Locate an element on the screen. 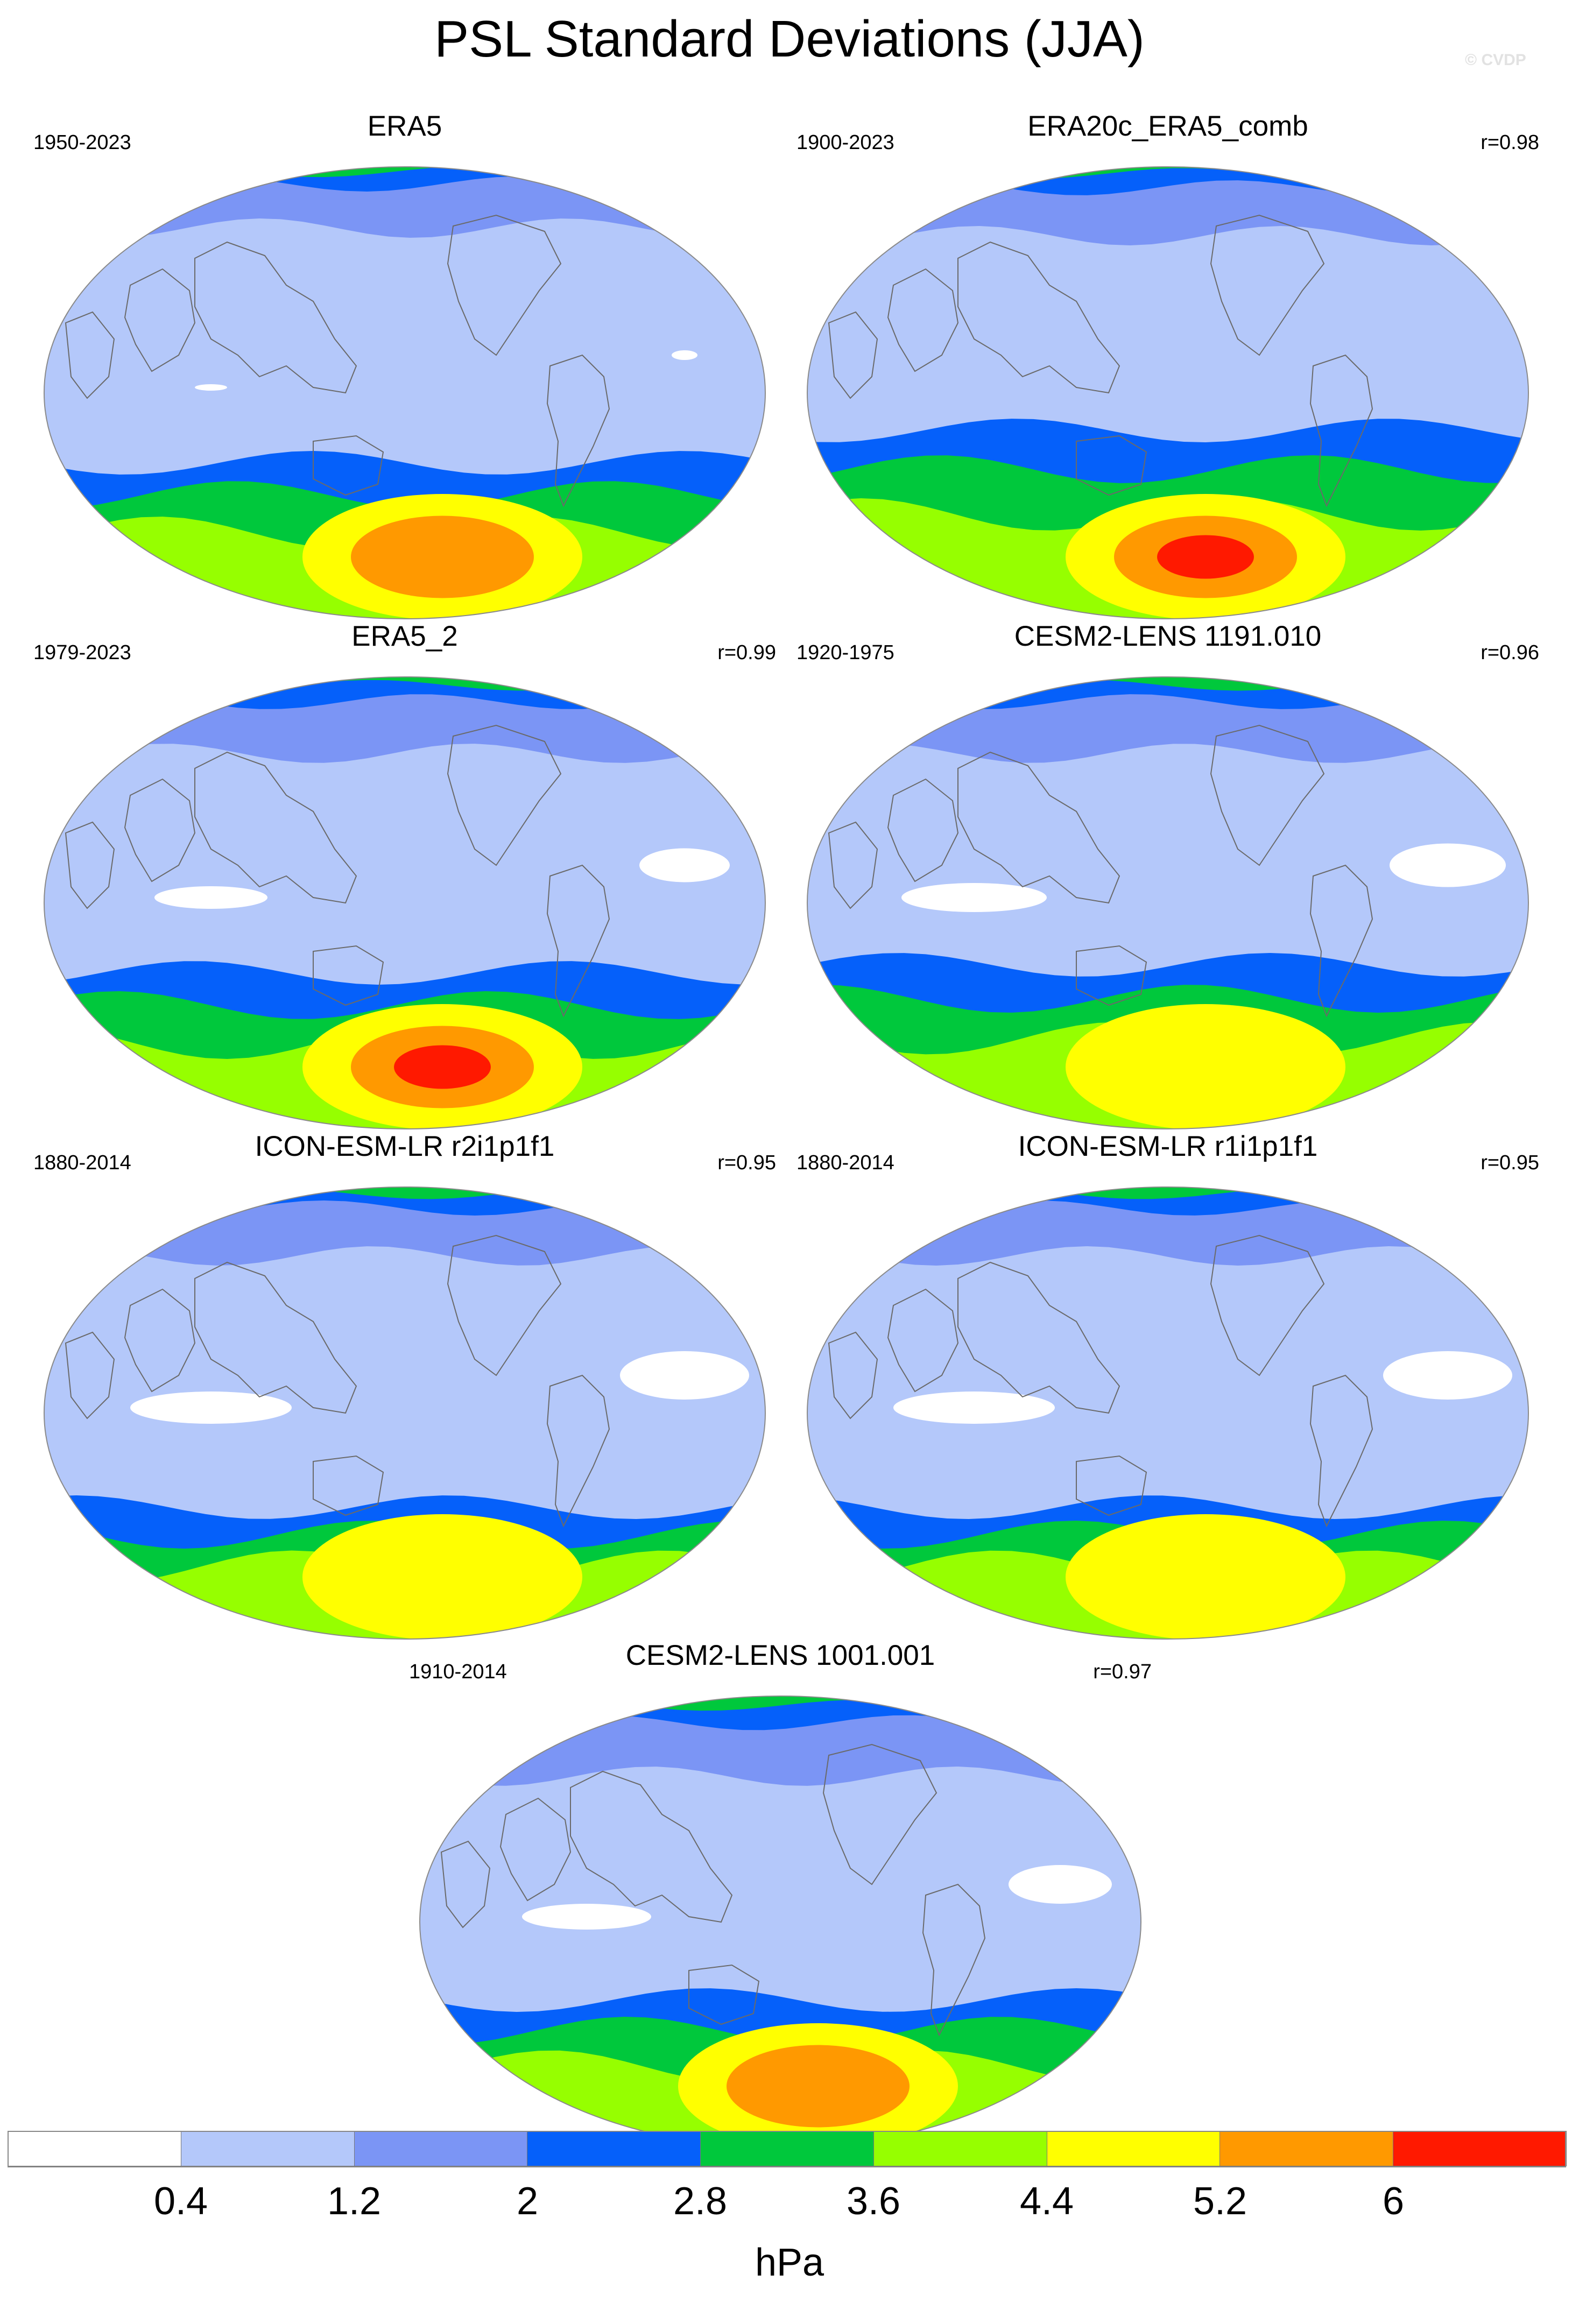 The image size is (1579, 2324). panel-title: ERA20c_ERA5_comb is located at coordinates (1167, 126).